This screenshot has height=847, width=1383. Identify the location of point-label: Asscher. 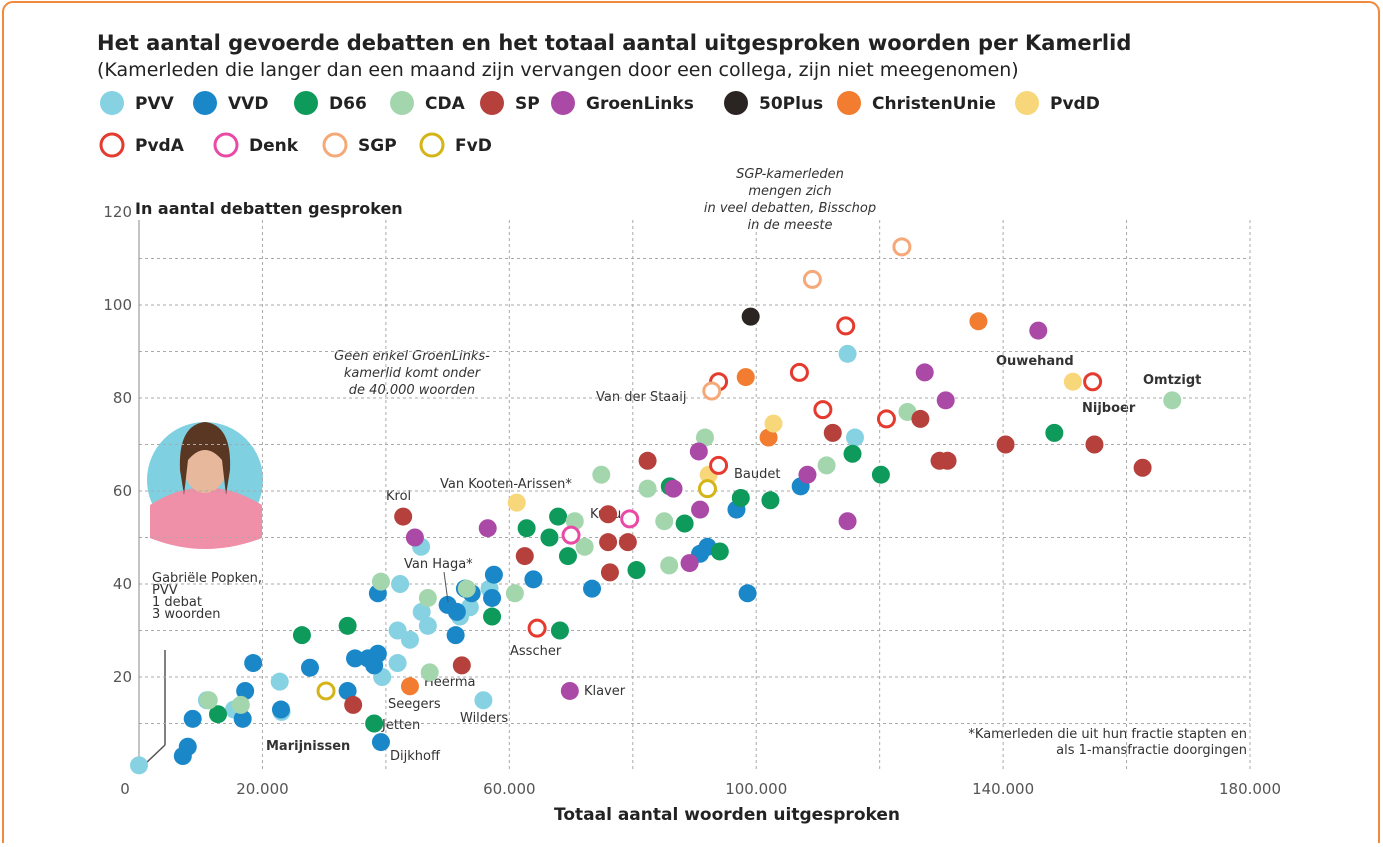
(536, 651).